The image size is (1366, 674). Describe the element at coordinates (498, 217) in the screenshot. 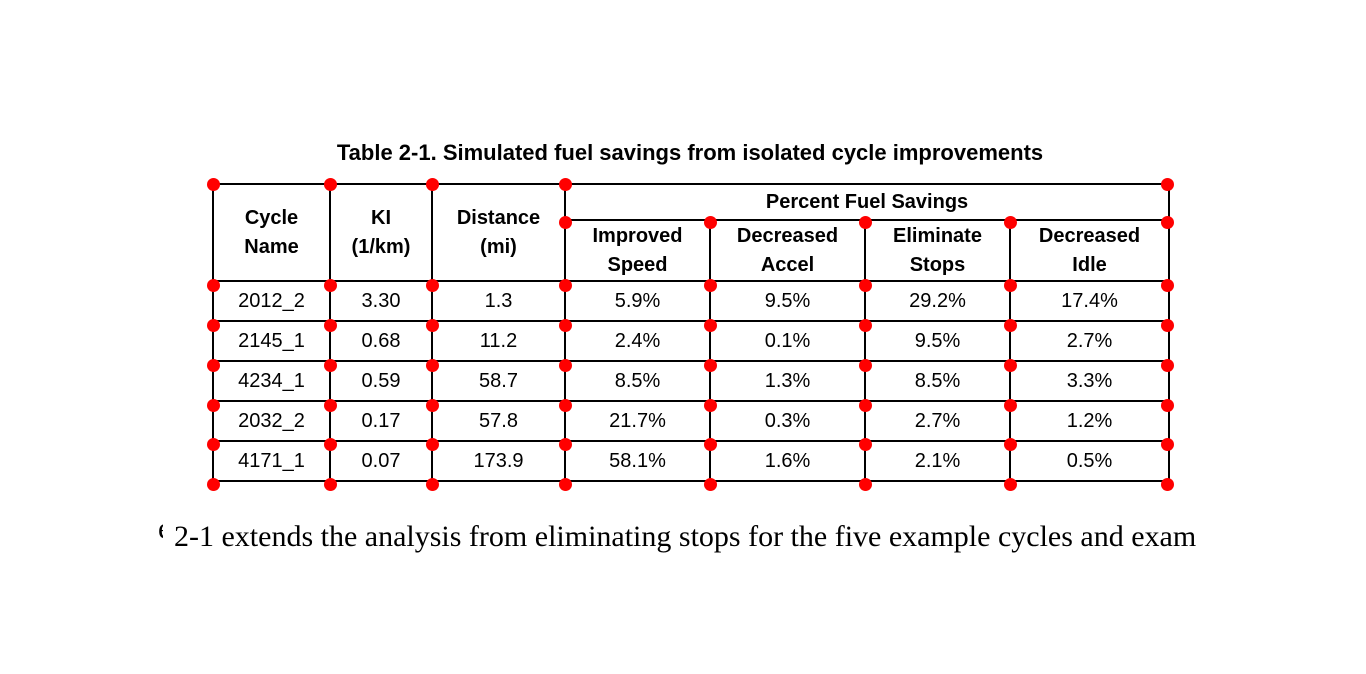

I see `header-line: Distance` at that location.